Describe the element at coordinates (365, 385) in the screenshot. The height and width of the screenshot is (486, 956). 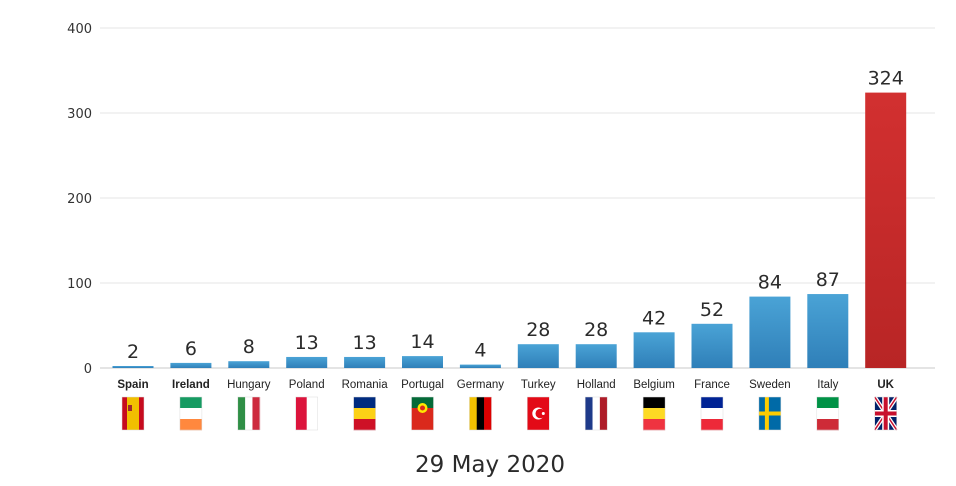
I see `category-label: Romania` at that location.